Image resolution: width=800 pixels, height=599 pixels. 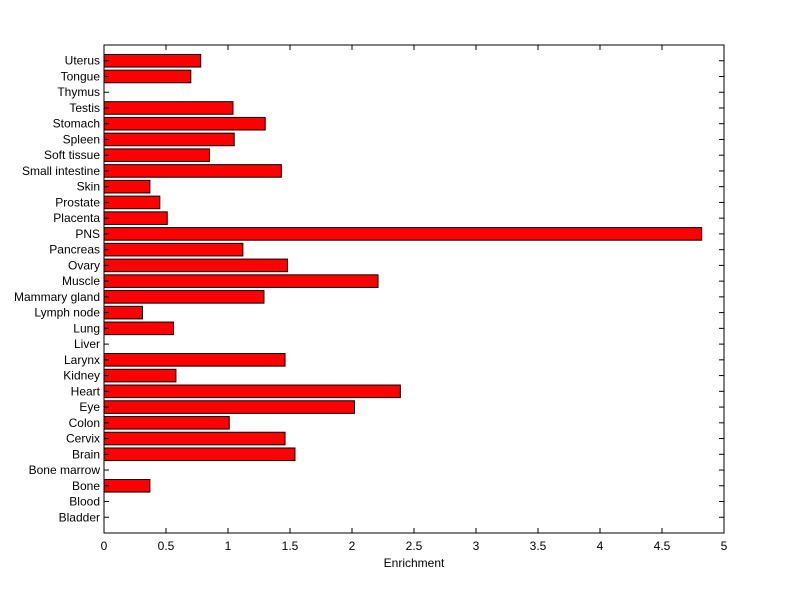 What do you see at coordinates (194, 438) in the screenshot?
I see `bar-cervix` at bounding box center [194, 438].